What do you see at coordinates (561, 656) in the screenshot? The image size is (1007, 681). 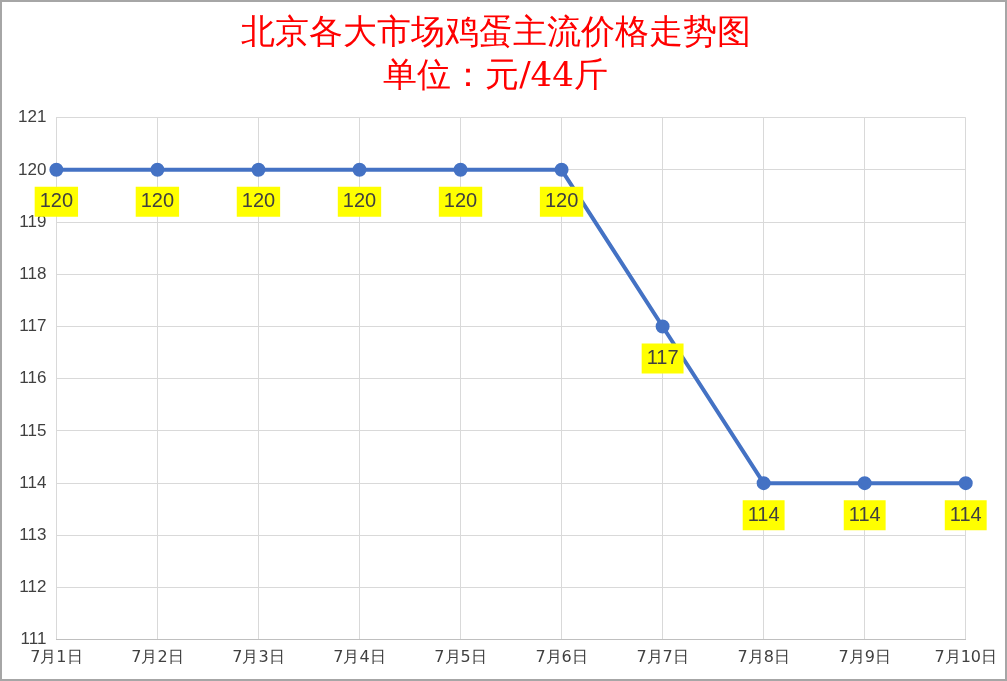 I see `x-tick-label: 7月6日` at bounding box center [561, 656].